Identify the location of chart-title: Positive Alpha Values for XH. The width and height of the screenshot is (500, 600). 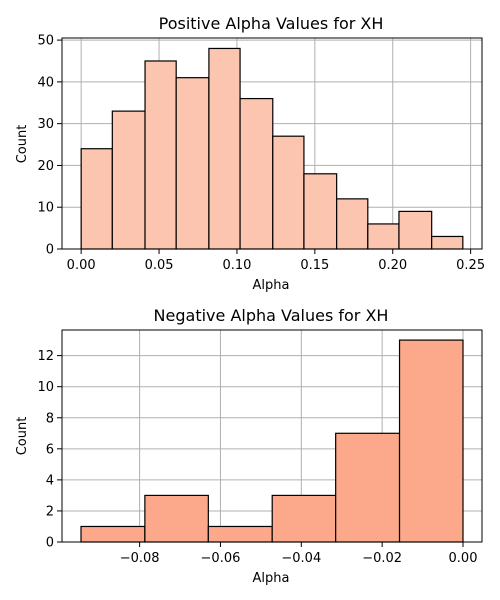
(271, 23).